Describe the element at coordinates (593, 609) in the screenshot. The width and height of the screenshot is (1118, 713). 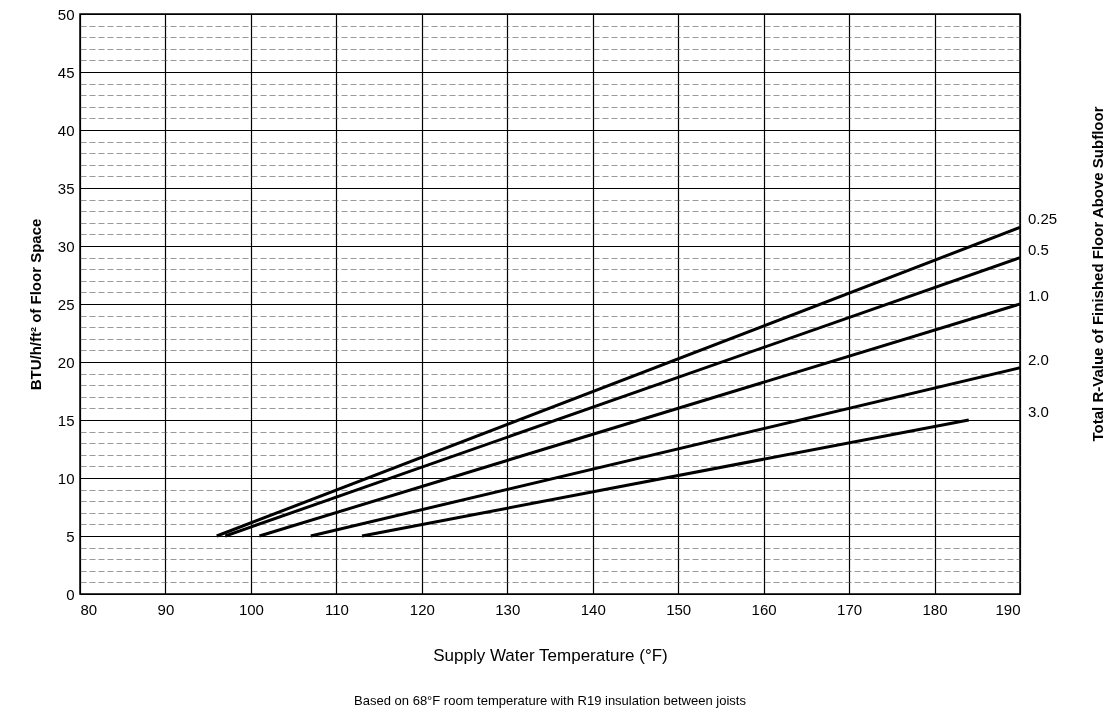
I see `x-tick-label: 140` at that location.